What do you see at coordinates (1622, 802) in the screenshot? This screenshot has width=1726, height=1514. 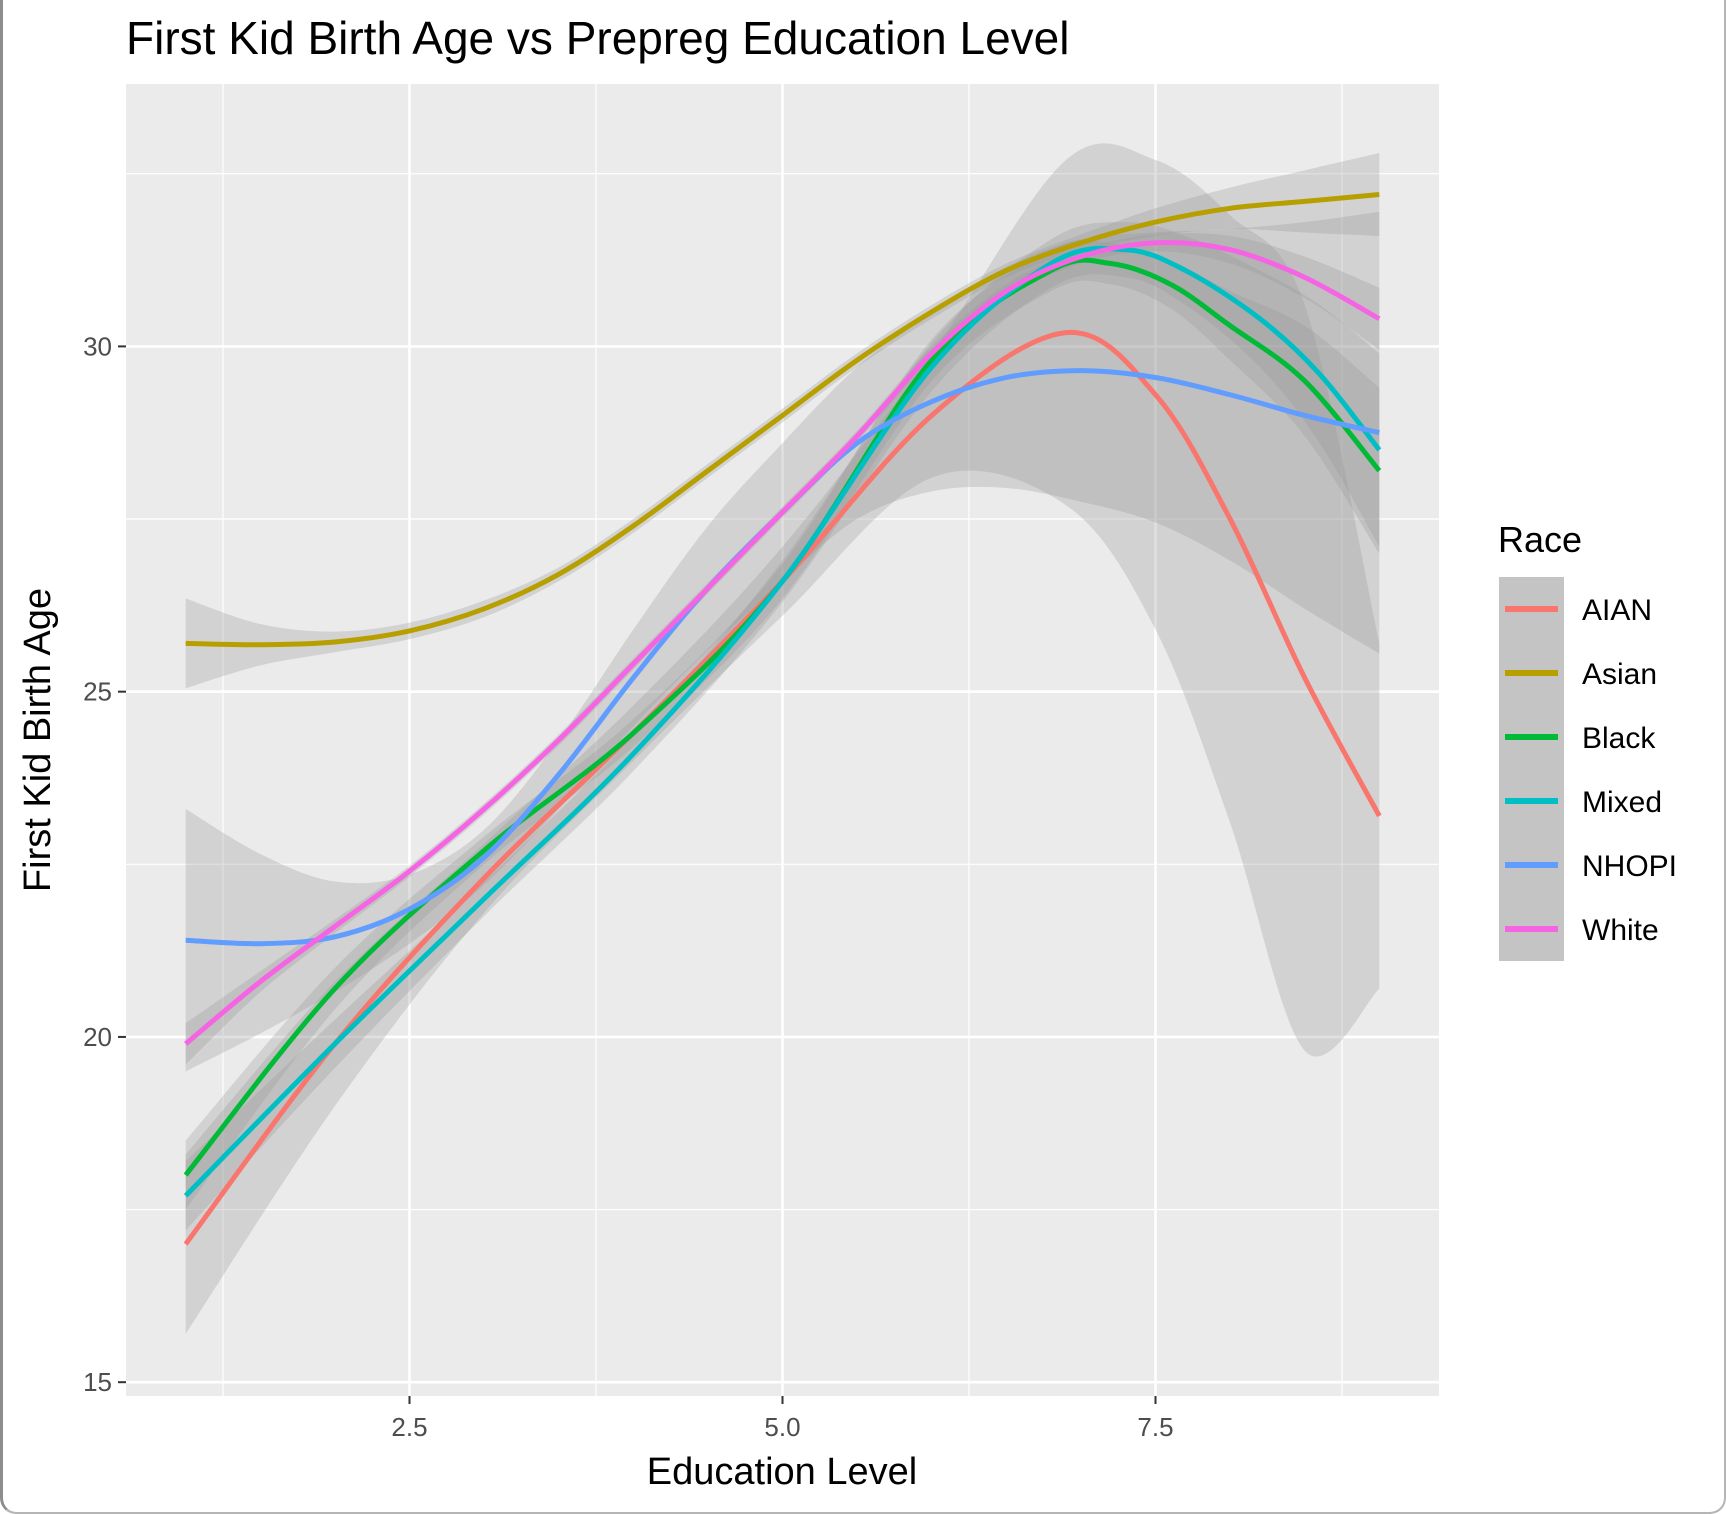 I see `legend-label: Mixed` at bounding box center [1622, 802].